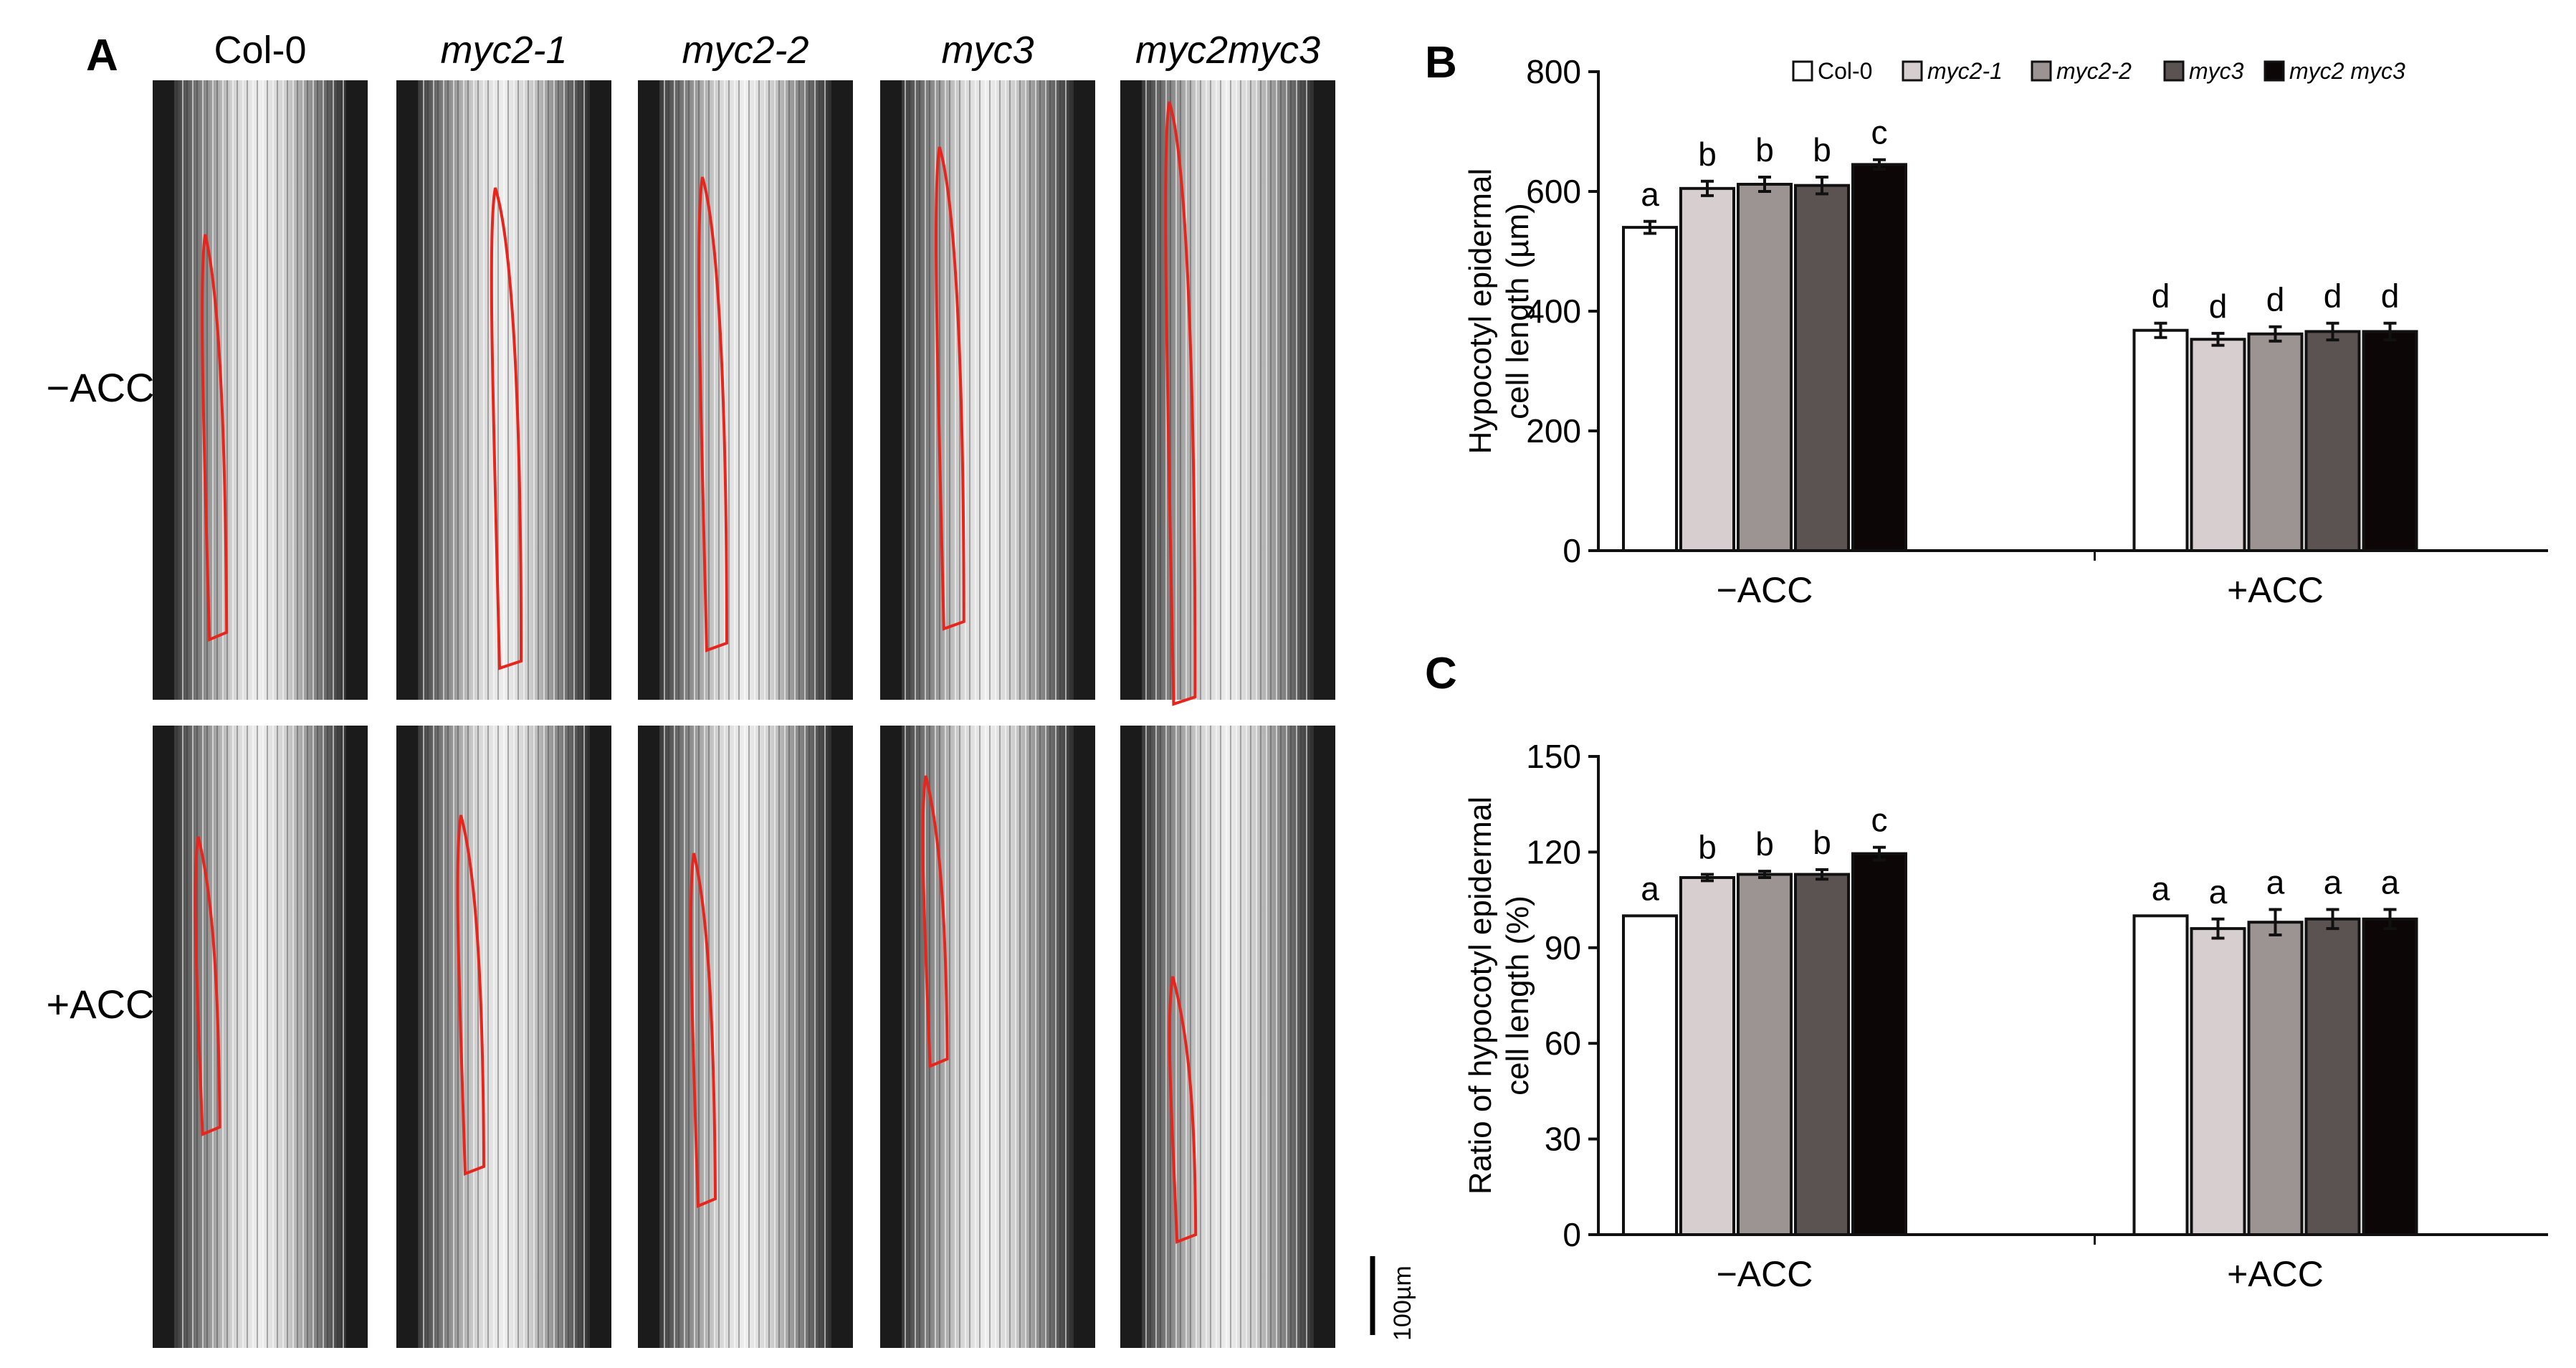 Image resolution: width=2576 pixels, height=1368 pixels. I want to click on y-tick-label: 800, so click(1553, 71).